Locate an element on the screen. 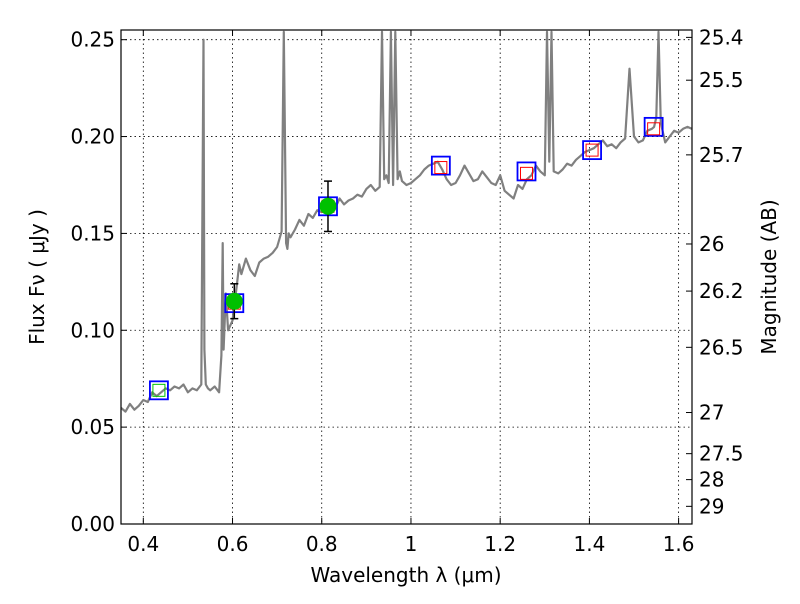  x-tick-label: 1.4 is located at coordinates (589, 544).